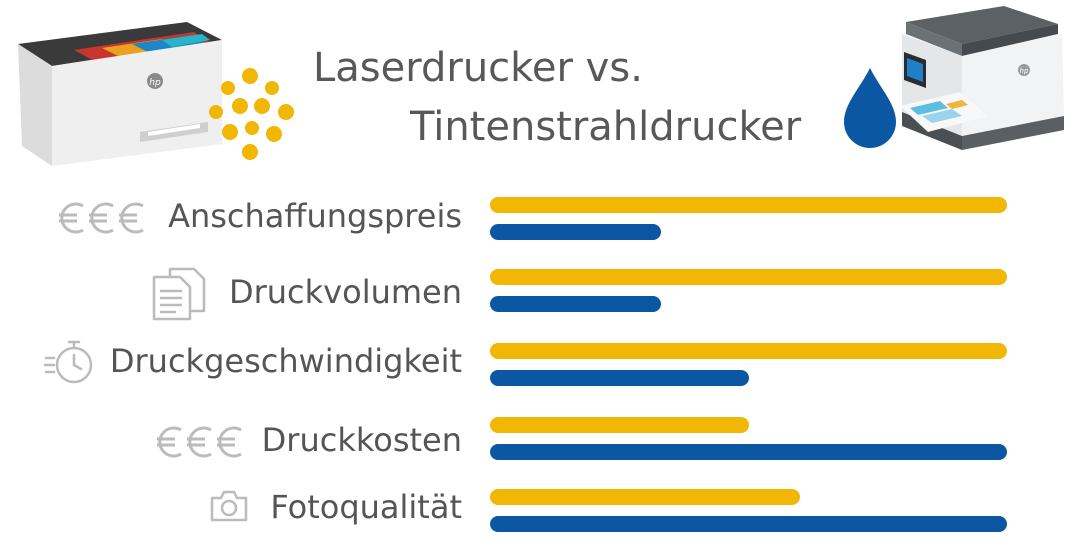 The image size is (1079, 560). What do you see at coordinates (478, 68) in the screenshot?
I see `chart-title-line-1: Laserdrucker vs.` at bounding box center [478, 68].